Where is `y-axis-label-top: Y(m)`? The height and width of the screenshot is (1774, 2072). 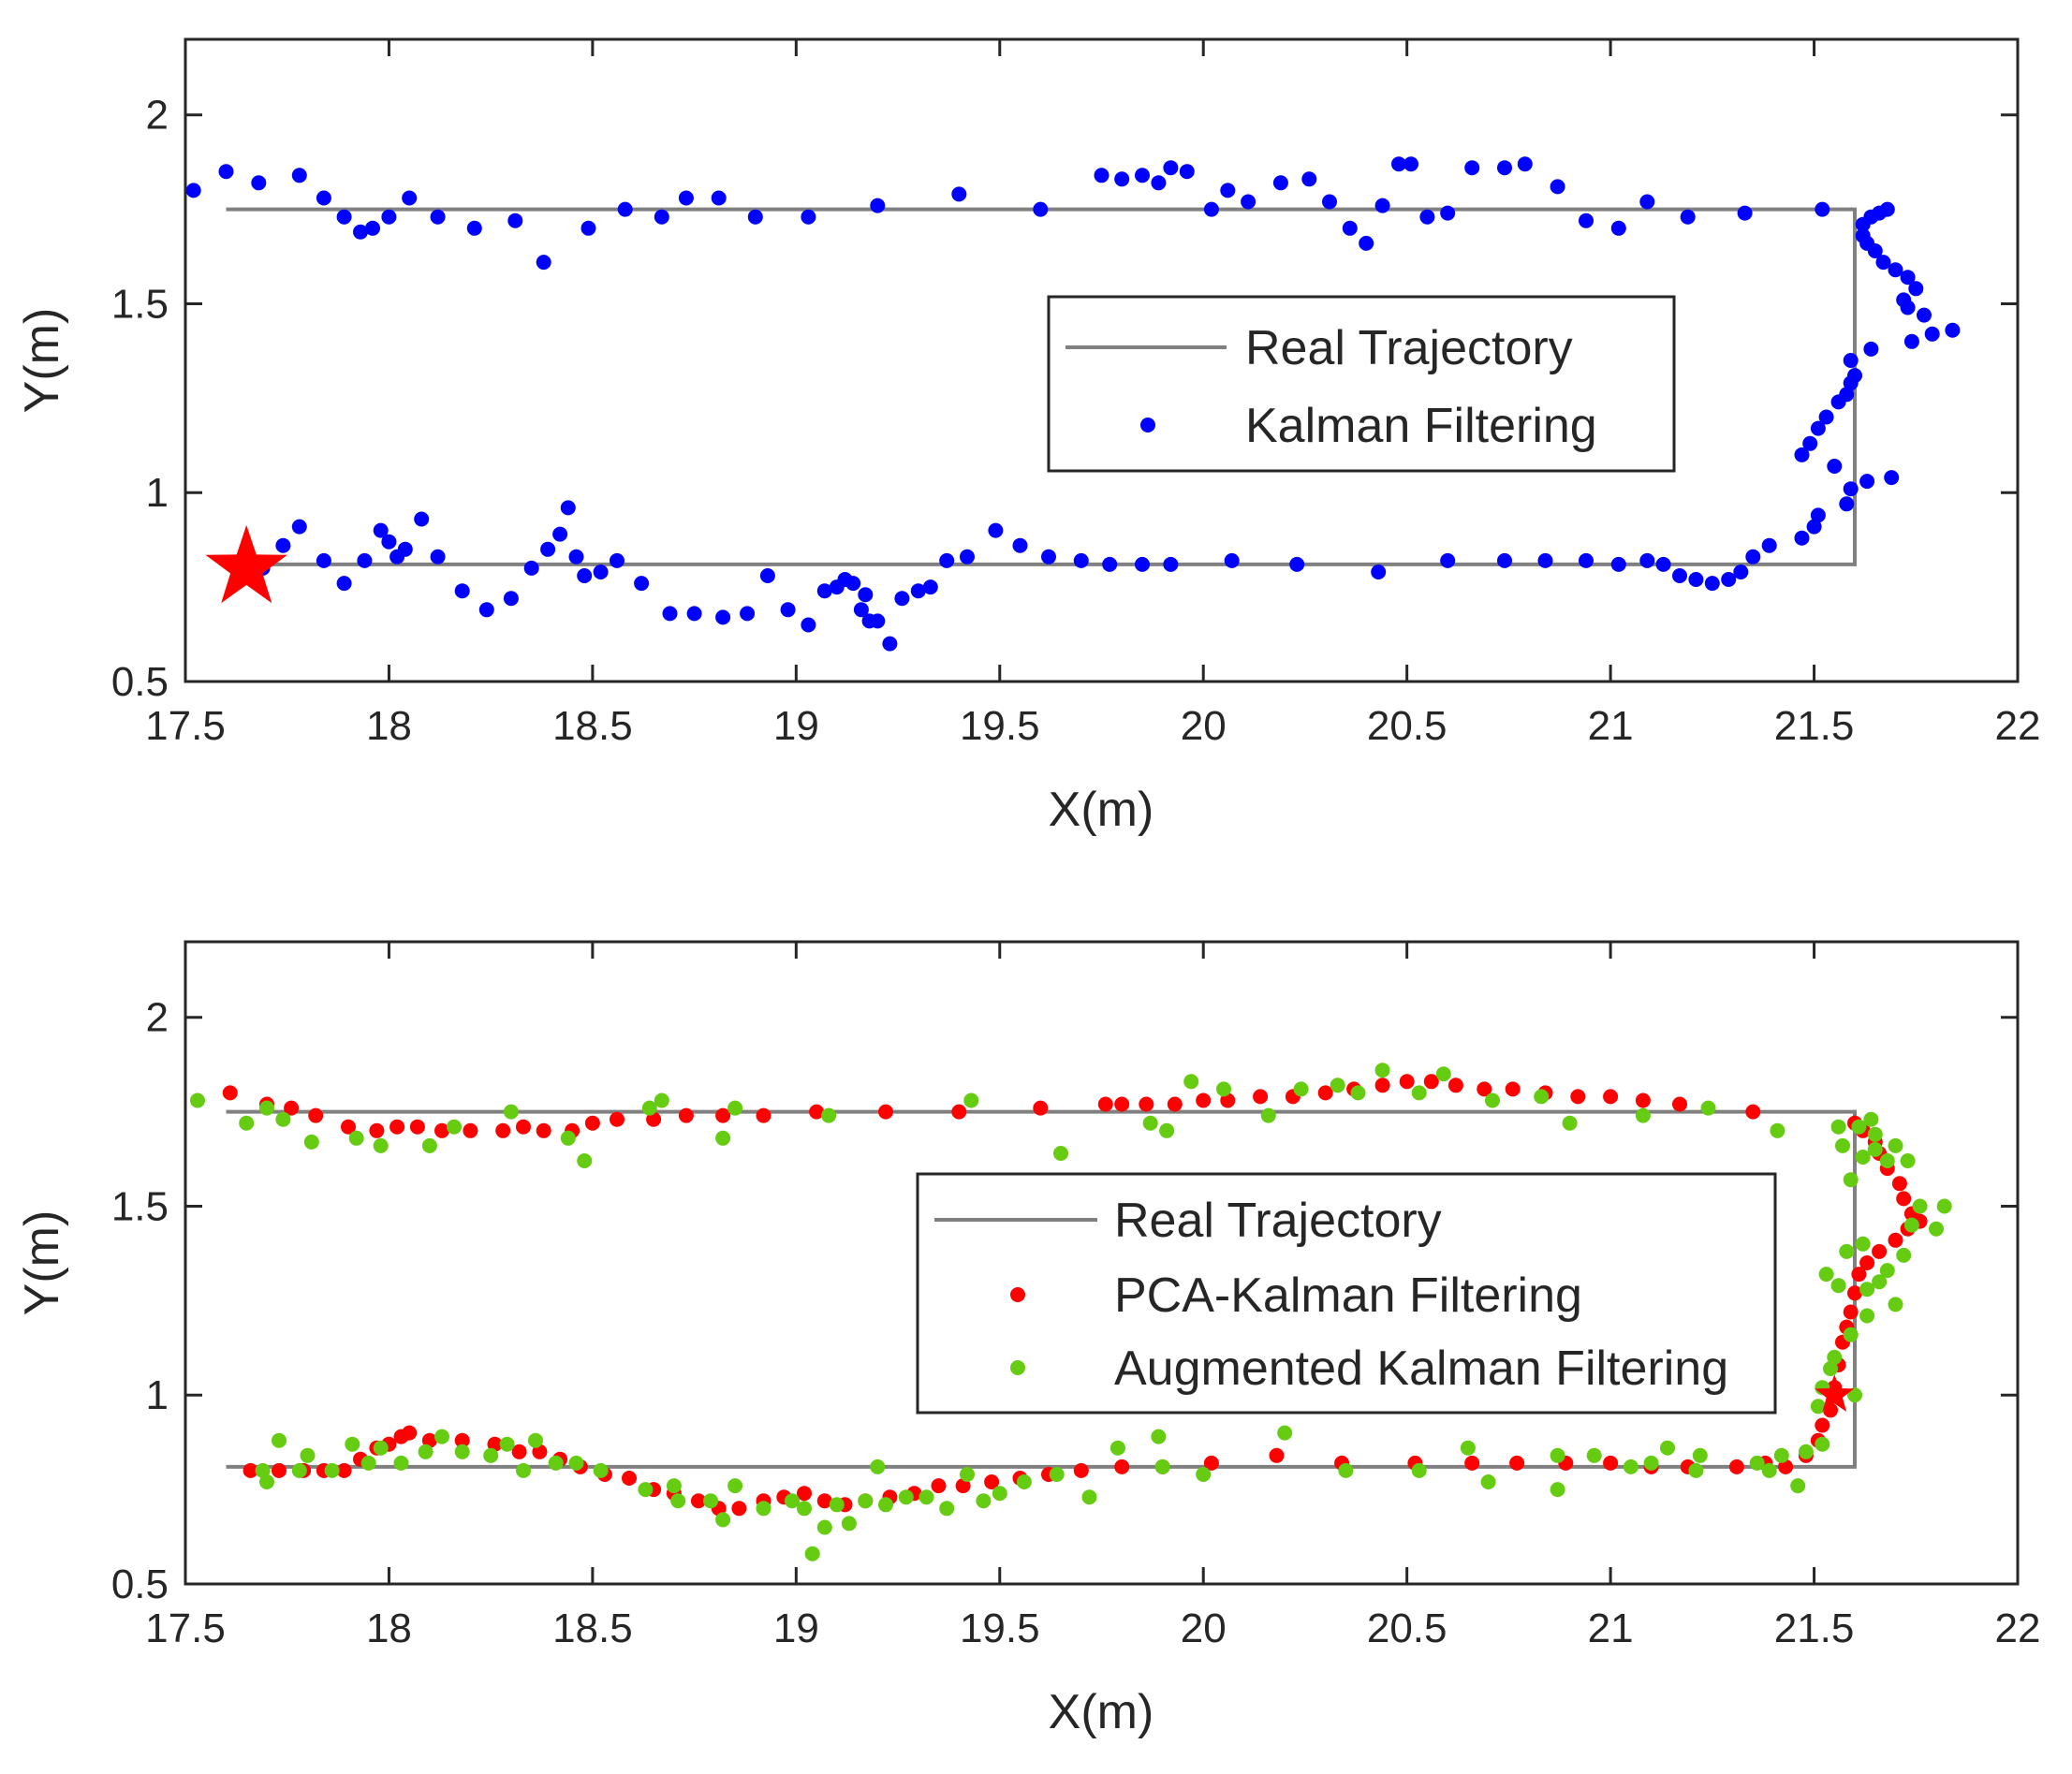
y-axis-label-top: Y(m) is located at coordinates (42, 361).